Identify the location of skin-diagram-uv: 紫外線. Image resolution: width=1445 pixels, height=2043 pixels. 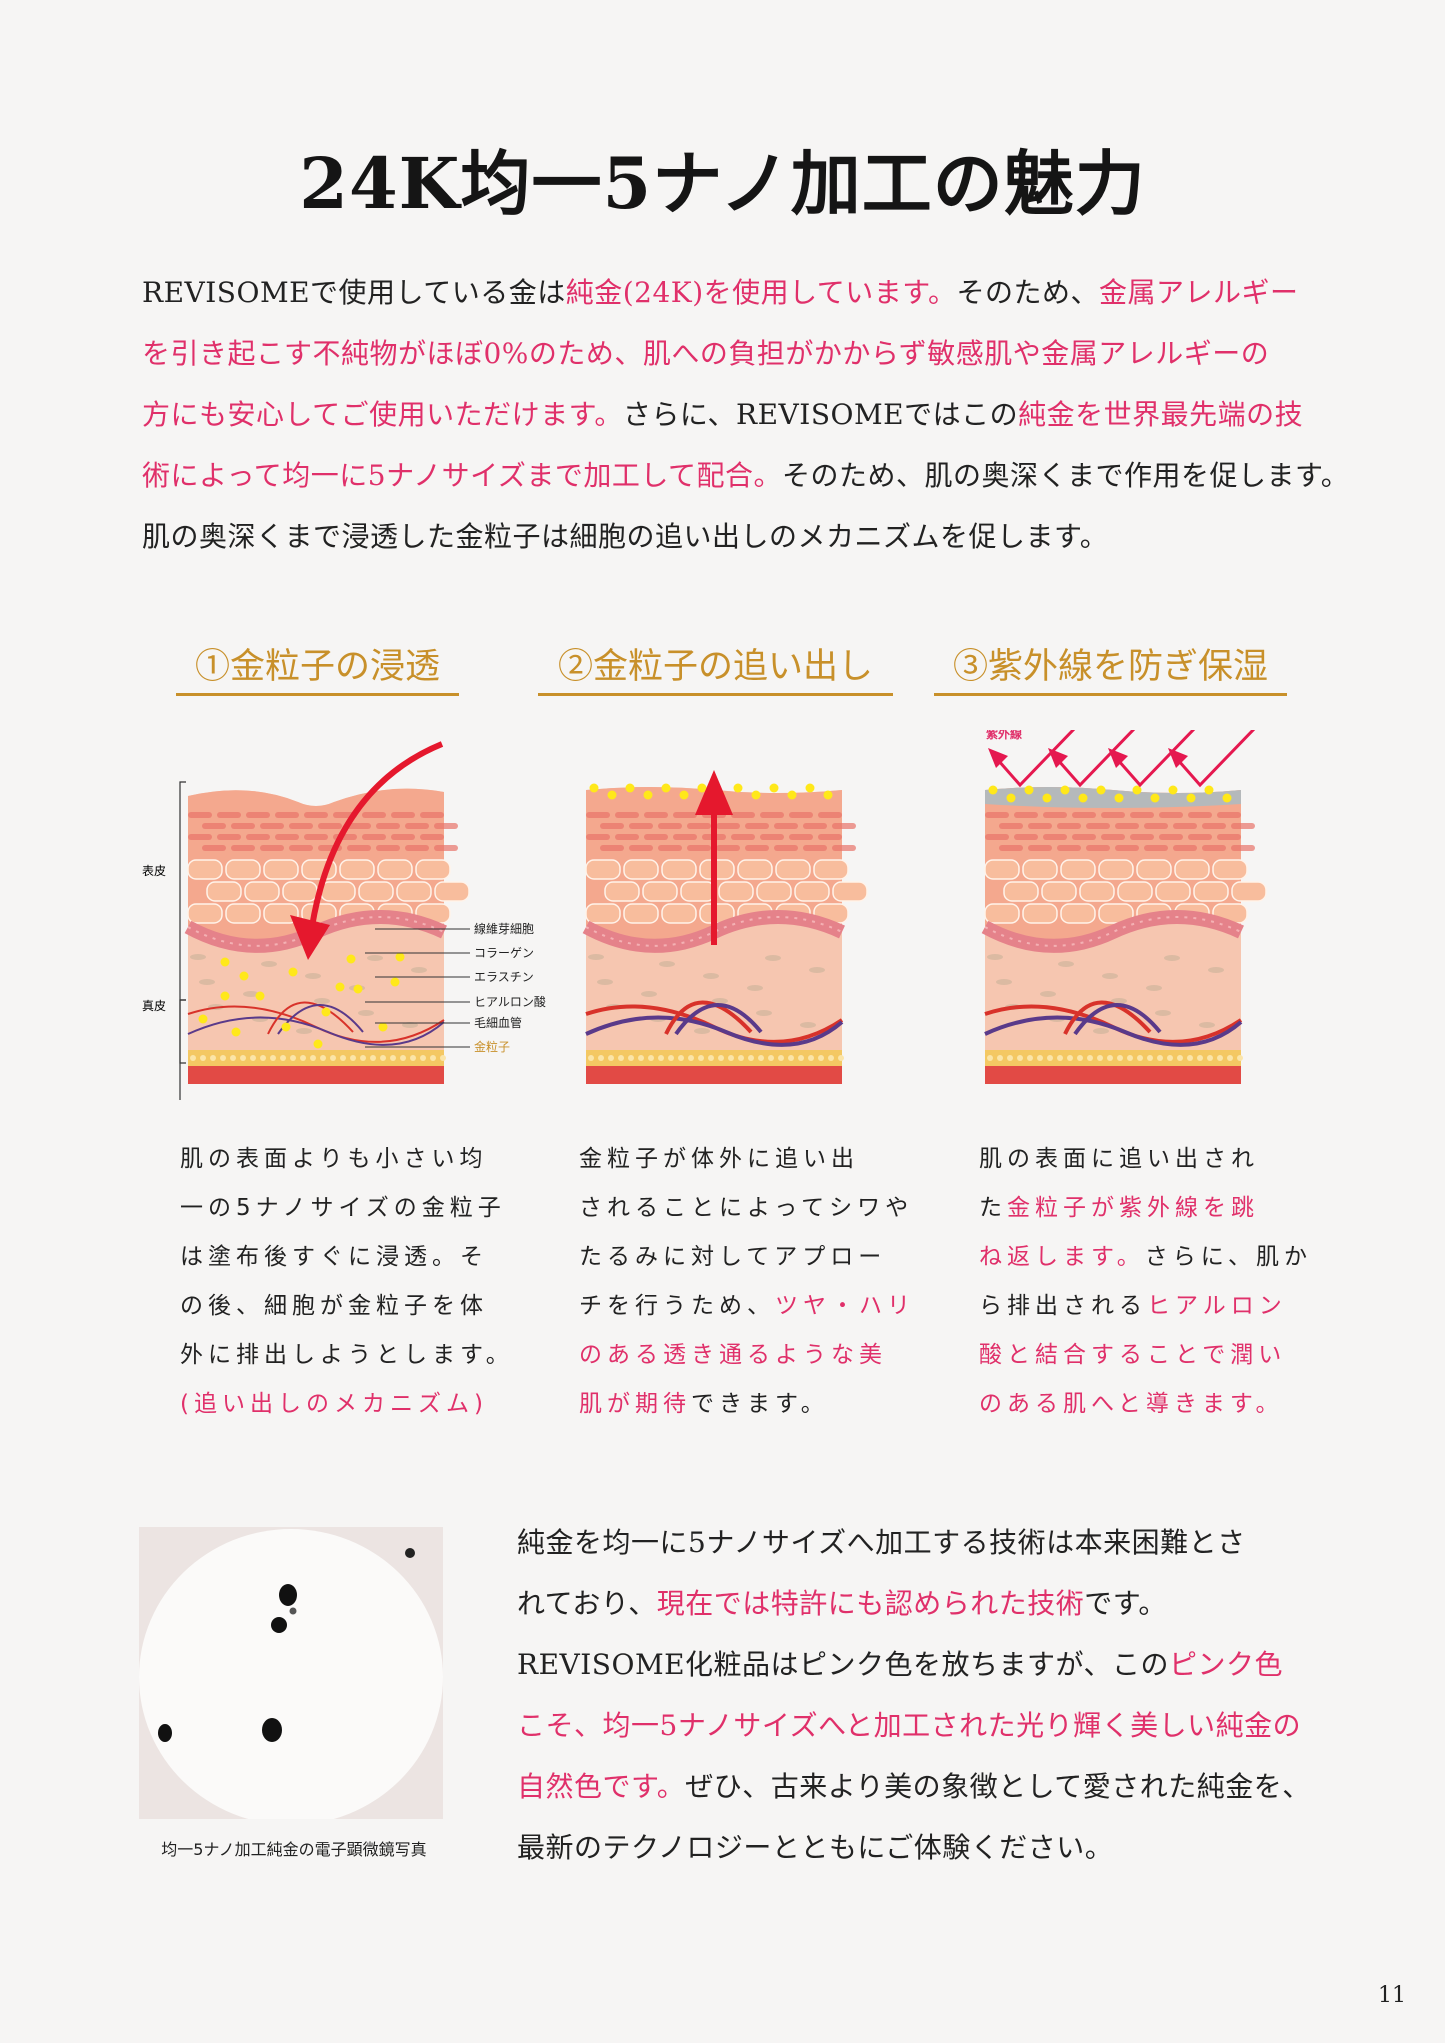
(1124, 907).